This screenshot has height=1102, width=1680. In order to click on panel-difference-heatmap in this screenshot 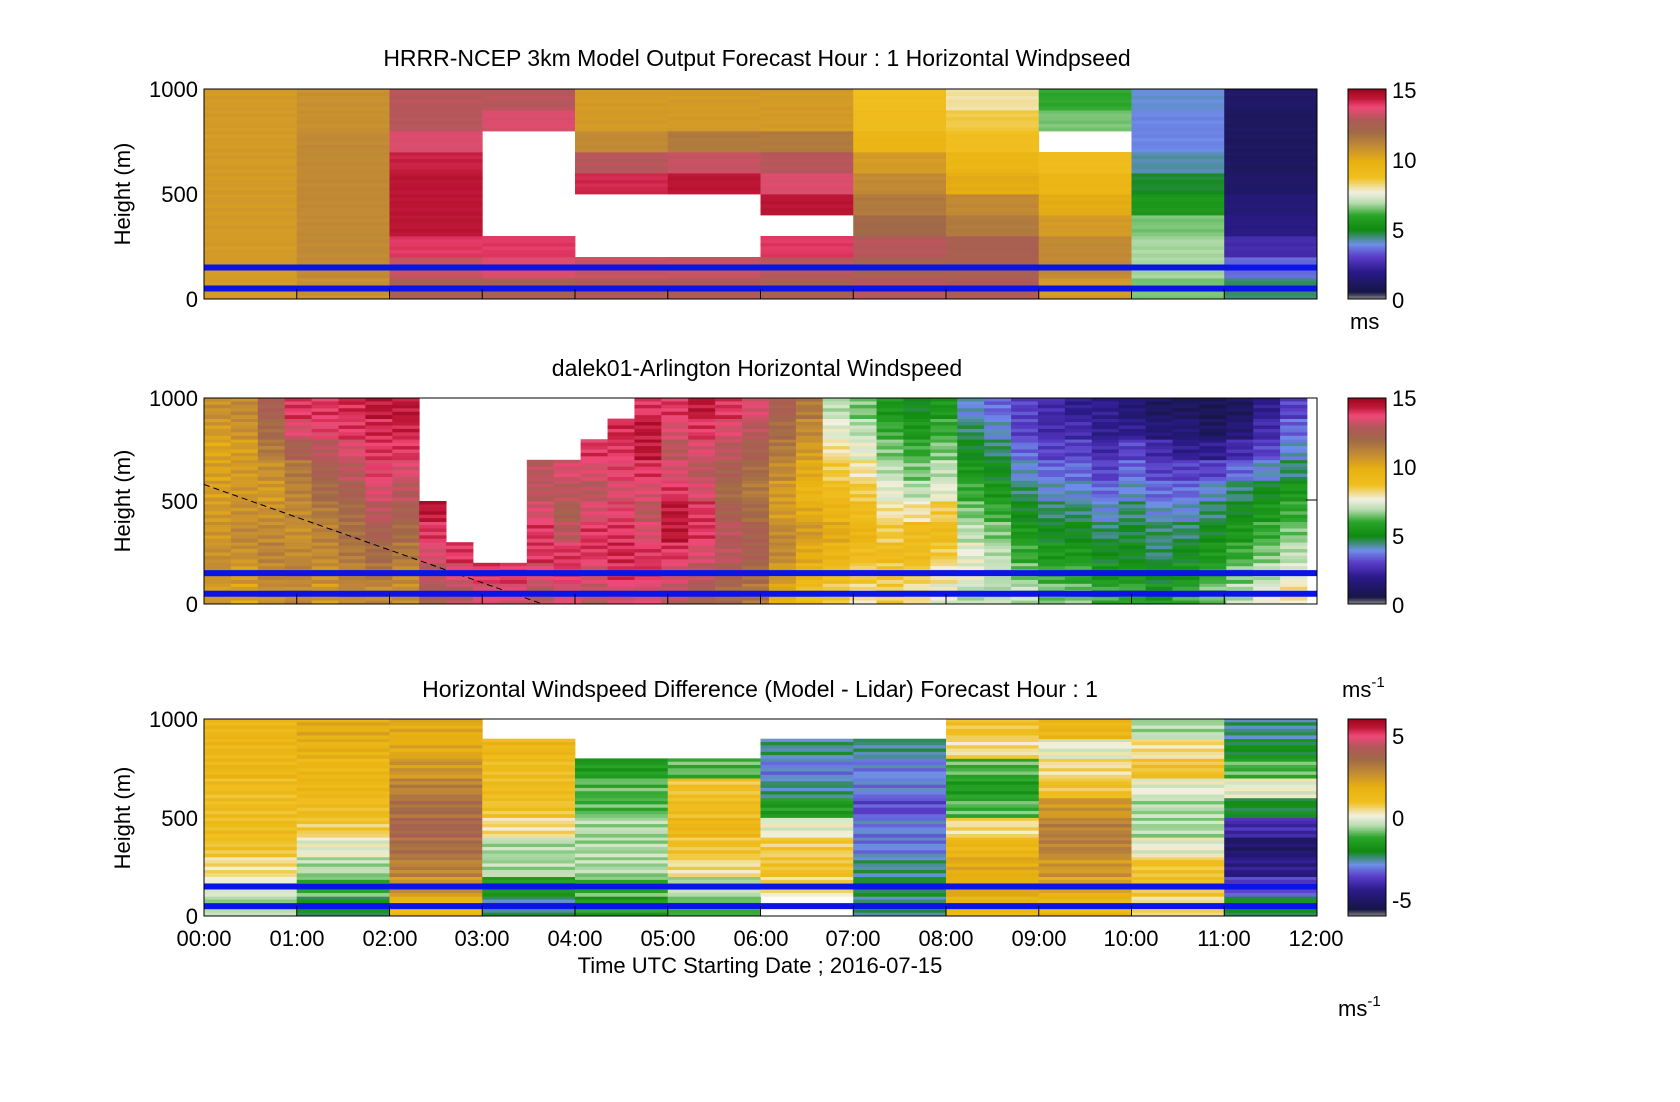, I will do `click(761, 818)`.